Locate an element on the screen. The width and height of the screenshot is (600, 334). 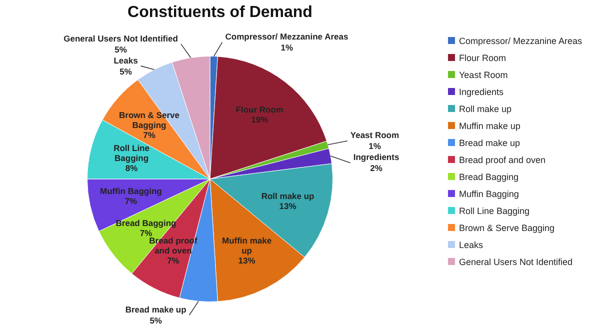
legend-label: Muffin make up is located at coordinates (489, 125).